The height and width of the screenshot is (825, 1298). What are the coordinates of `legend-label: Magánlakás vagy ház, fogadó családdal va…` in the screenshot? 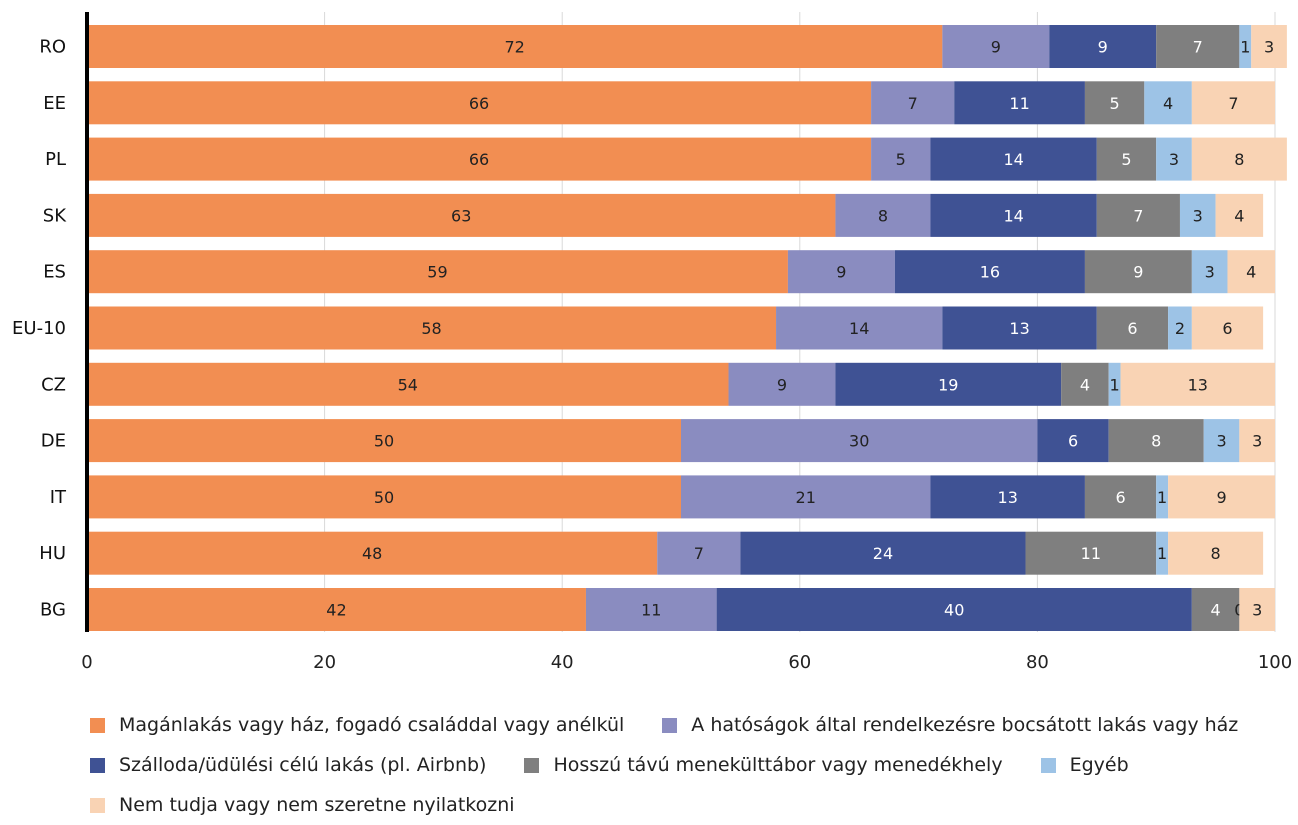 It's located at (372, 725).